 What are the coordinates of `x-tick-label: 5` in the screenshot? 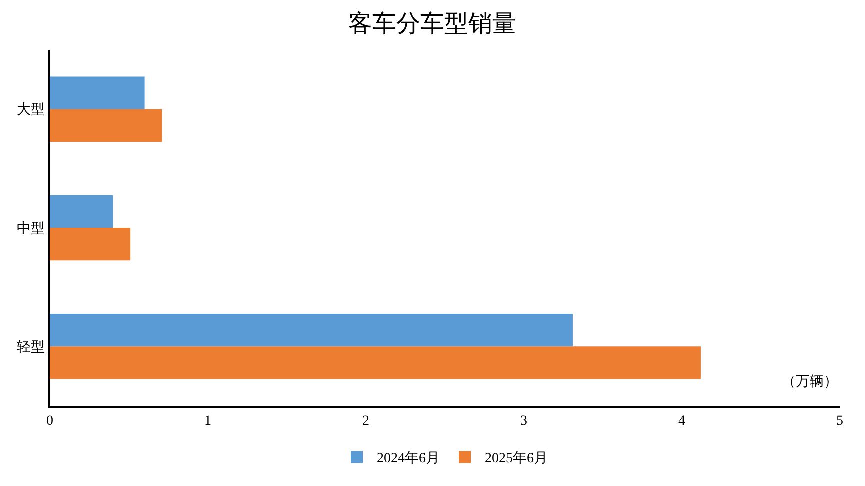 It's located at (840, 421).